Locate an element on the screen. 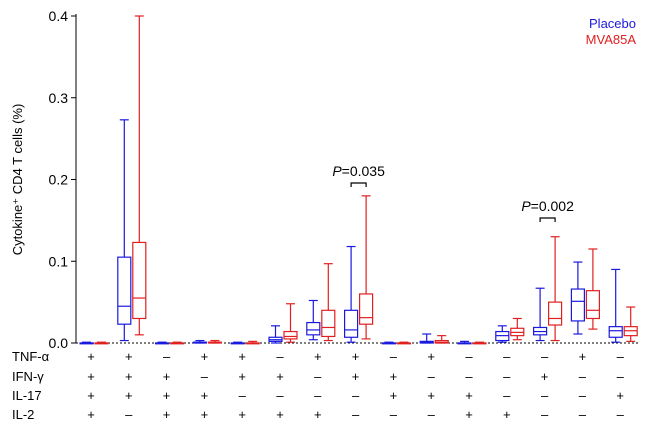 The height and width of the screenshot is (428, 646). legend-entry-mva85a: MVA85A is located at coordinates (610, 39).